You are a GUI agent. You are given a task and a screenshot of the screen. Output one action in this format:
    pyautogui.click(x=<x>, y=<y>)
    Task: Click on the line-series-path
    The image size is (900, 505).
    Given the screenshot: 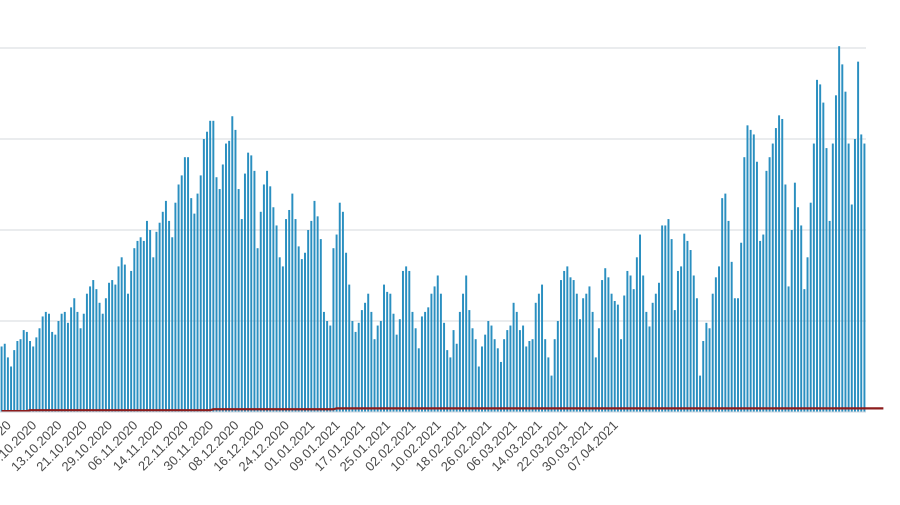 What is the action you would take?
    pyautogui.click(x=442, y=410)
    